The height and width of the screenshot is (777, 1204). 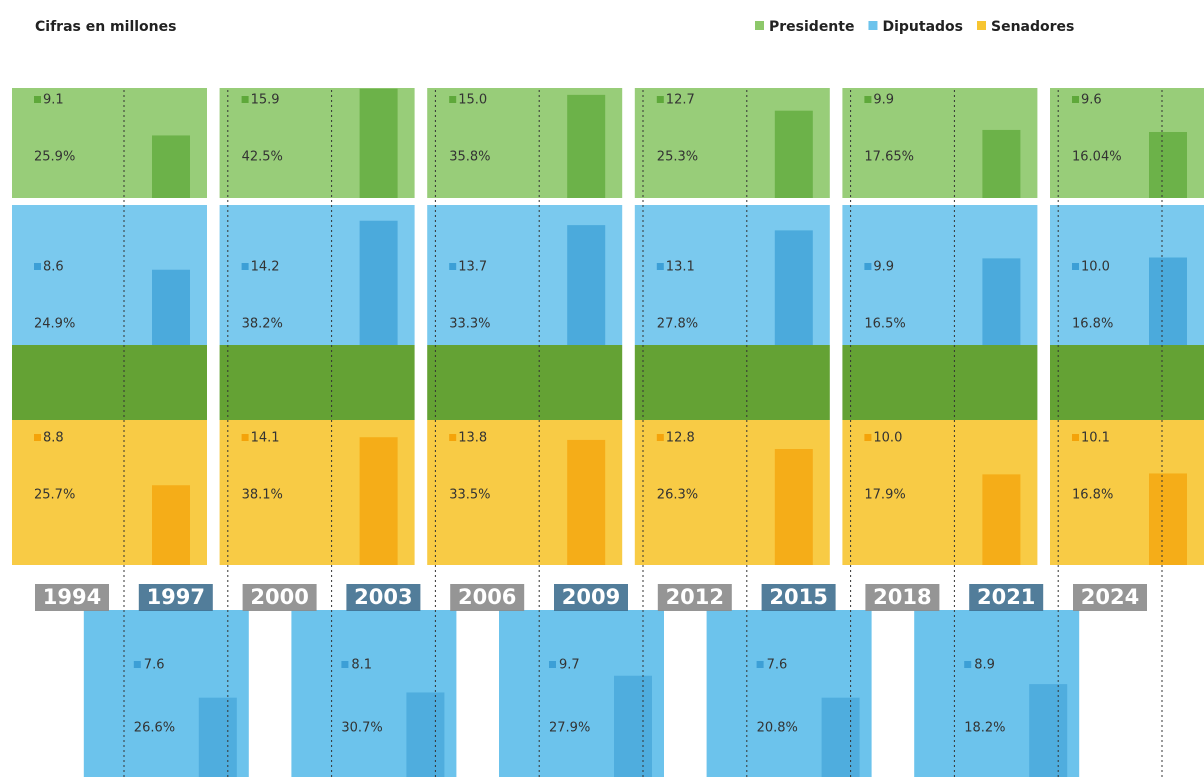 I want to click on senadores-value: 8.8, so click(x=53, y=438).